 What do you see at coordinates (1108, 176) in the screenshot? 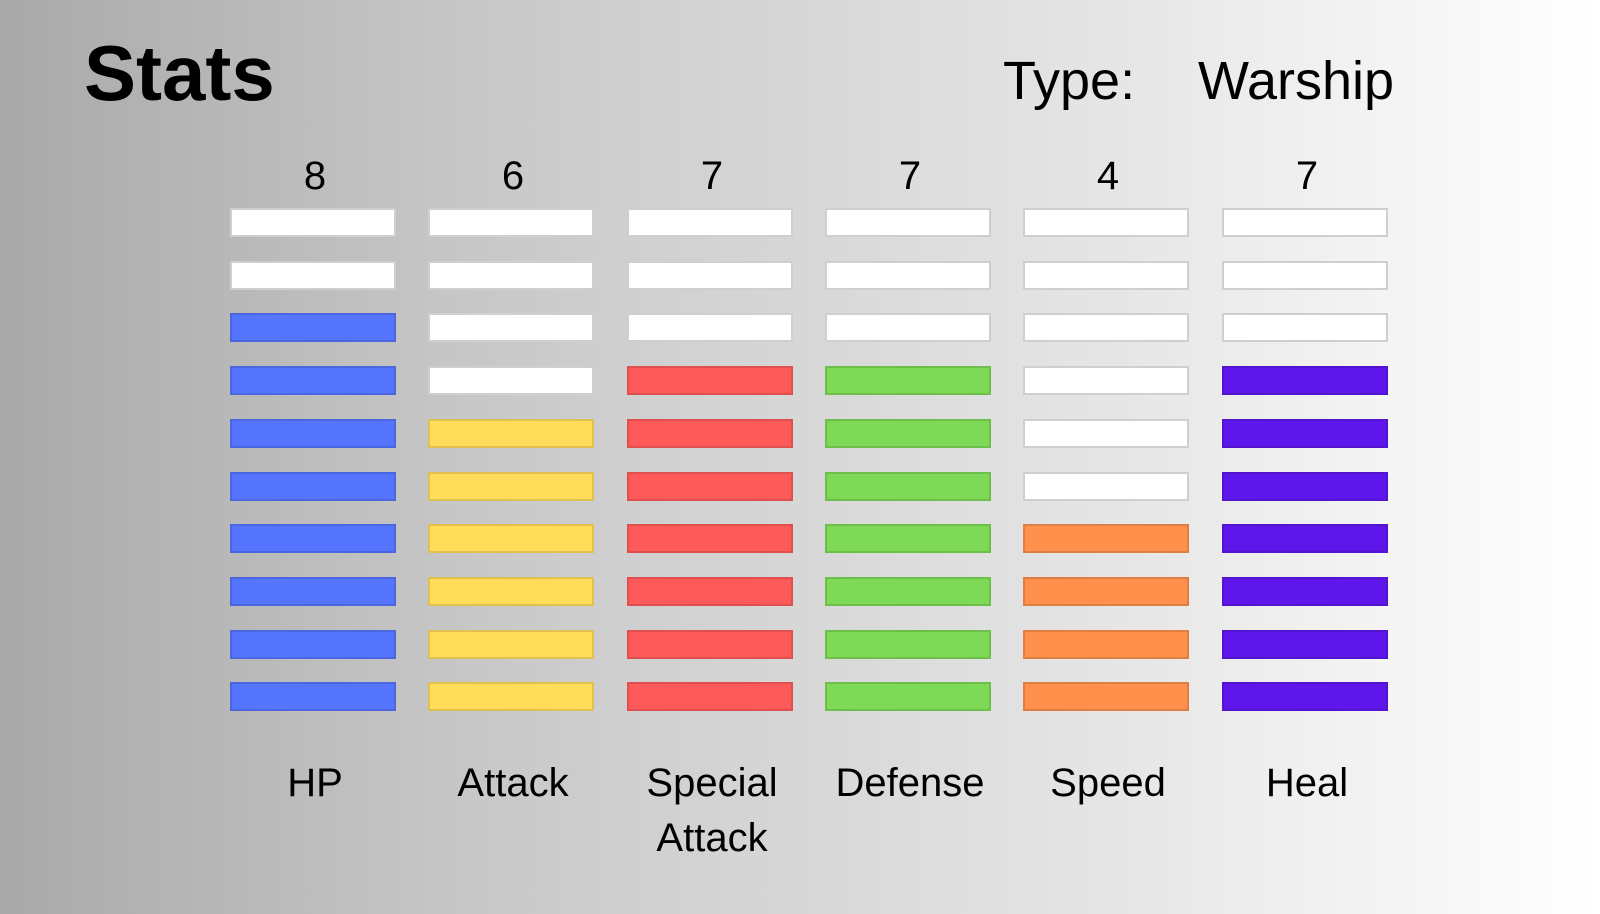
I see `stat-value-label: 4` at bounding box center [1108, 176].